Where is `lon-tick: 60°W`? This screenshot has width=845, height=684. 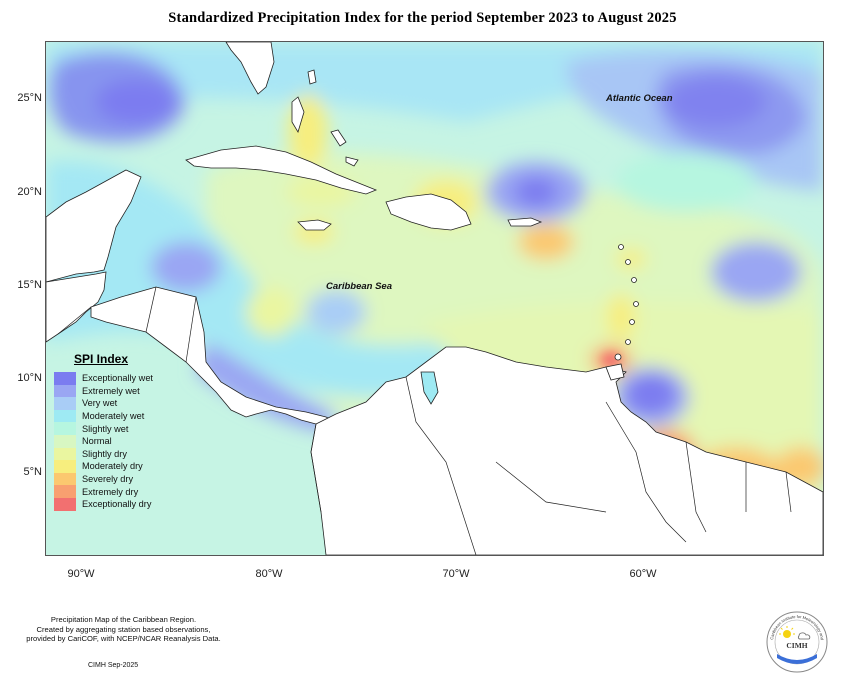 lon-tick: 60°W is located at coordinates (643, 574).